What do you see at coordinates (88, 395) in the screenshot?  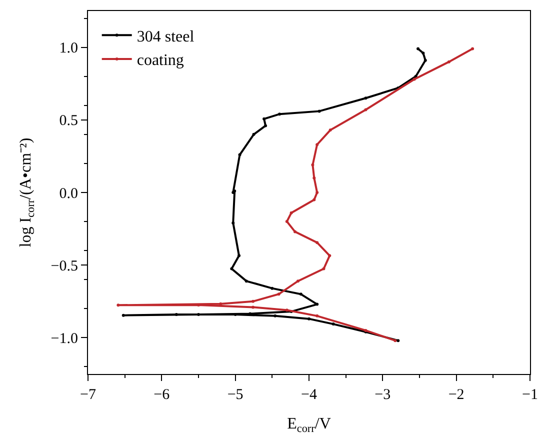 I see `x-tick-label: −7` at bounding box center [88, 395].